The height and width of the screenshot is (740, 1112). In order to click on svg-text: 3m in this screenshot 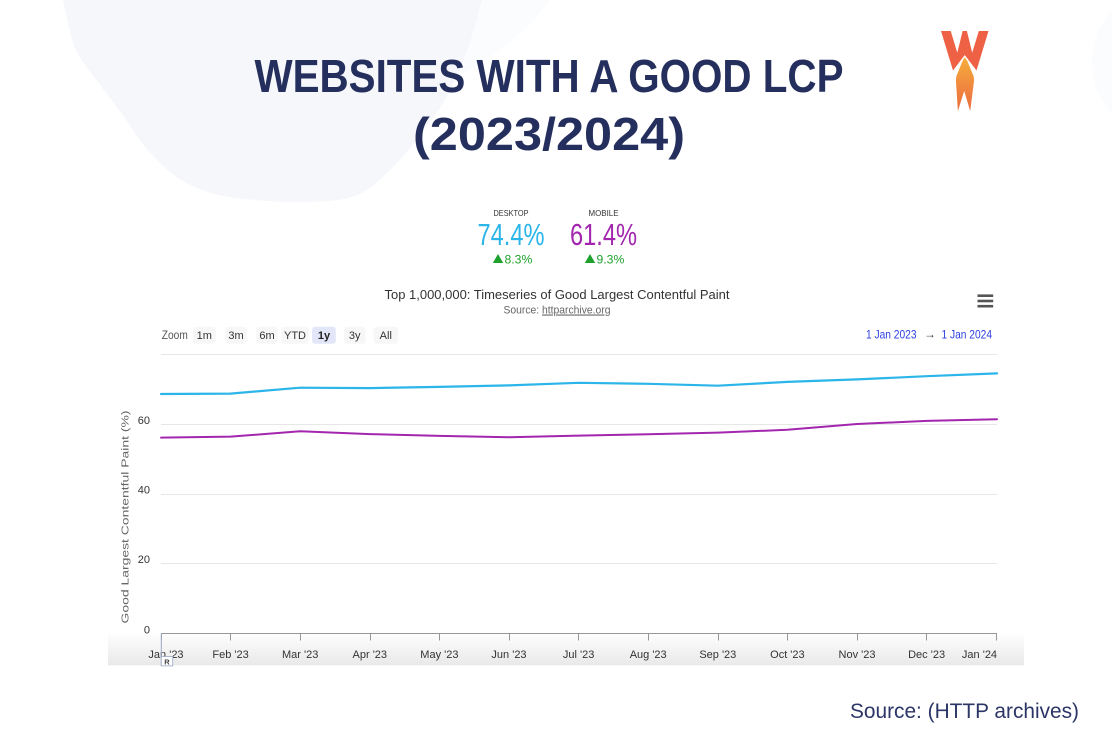, I will do `click(235, 336)`.